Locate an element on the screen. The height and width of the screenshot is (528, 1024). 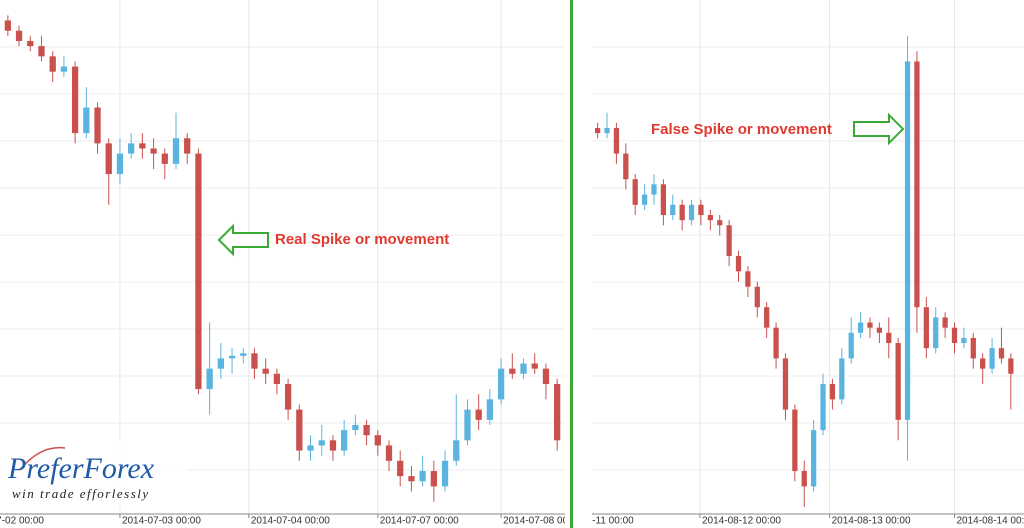
x-tick-label: 2014-08-13 00:00 is located at coordinates (871, 521).